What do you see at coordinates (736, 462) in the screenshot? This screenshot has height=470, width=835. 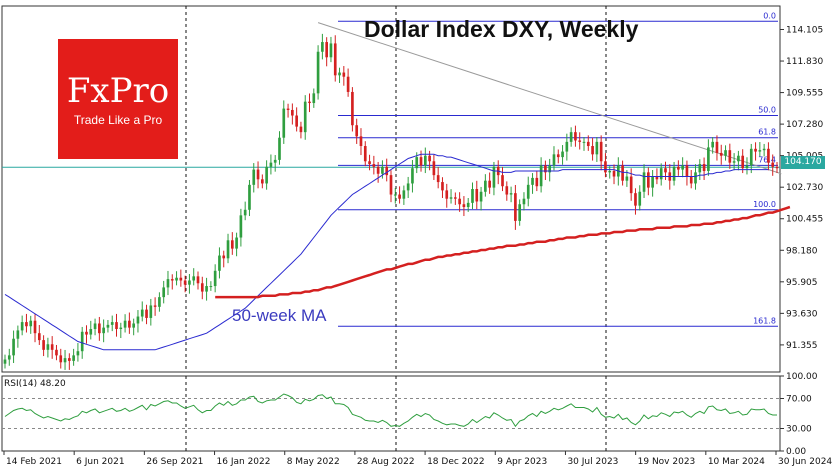 I see `x-tick-label: 10 Mar 2024` at bounding box center [736, 462].